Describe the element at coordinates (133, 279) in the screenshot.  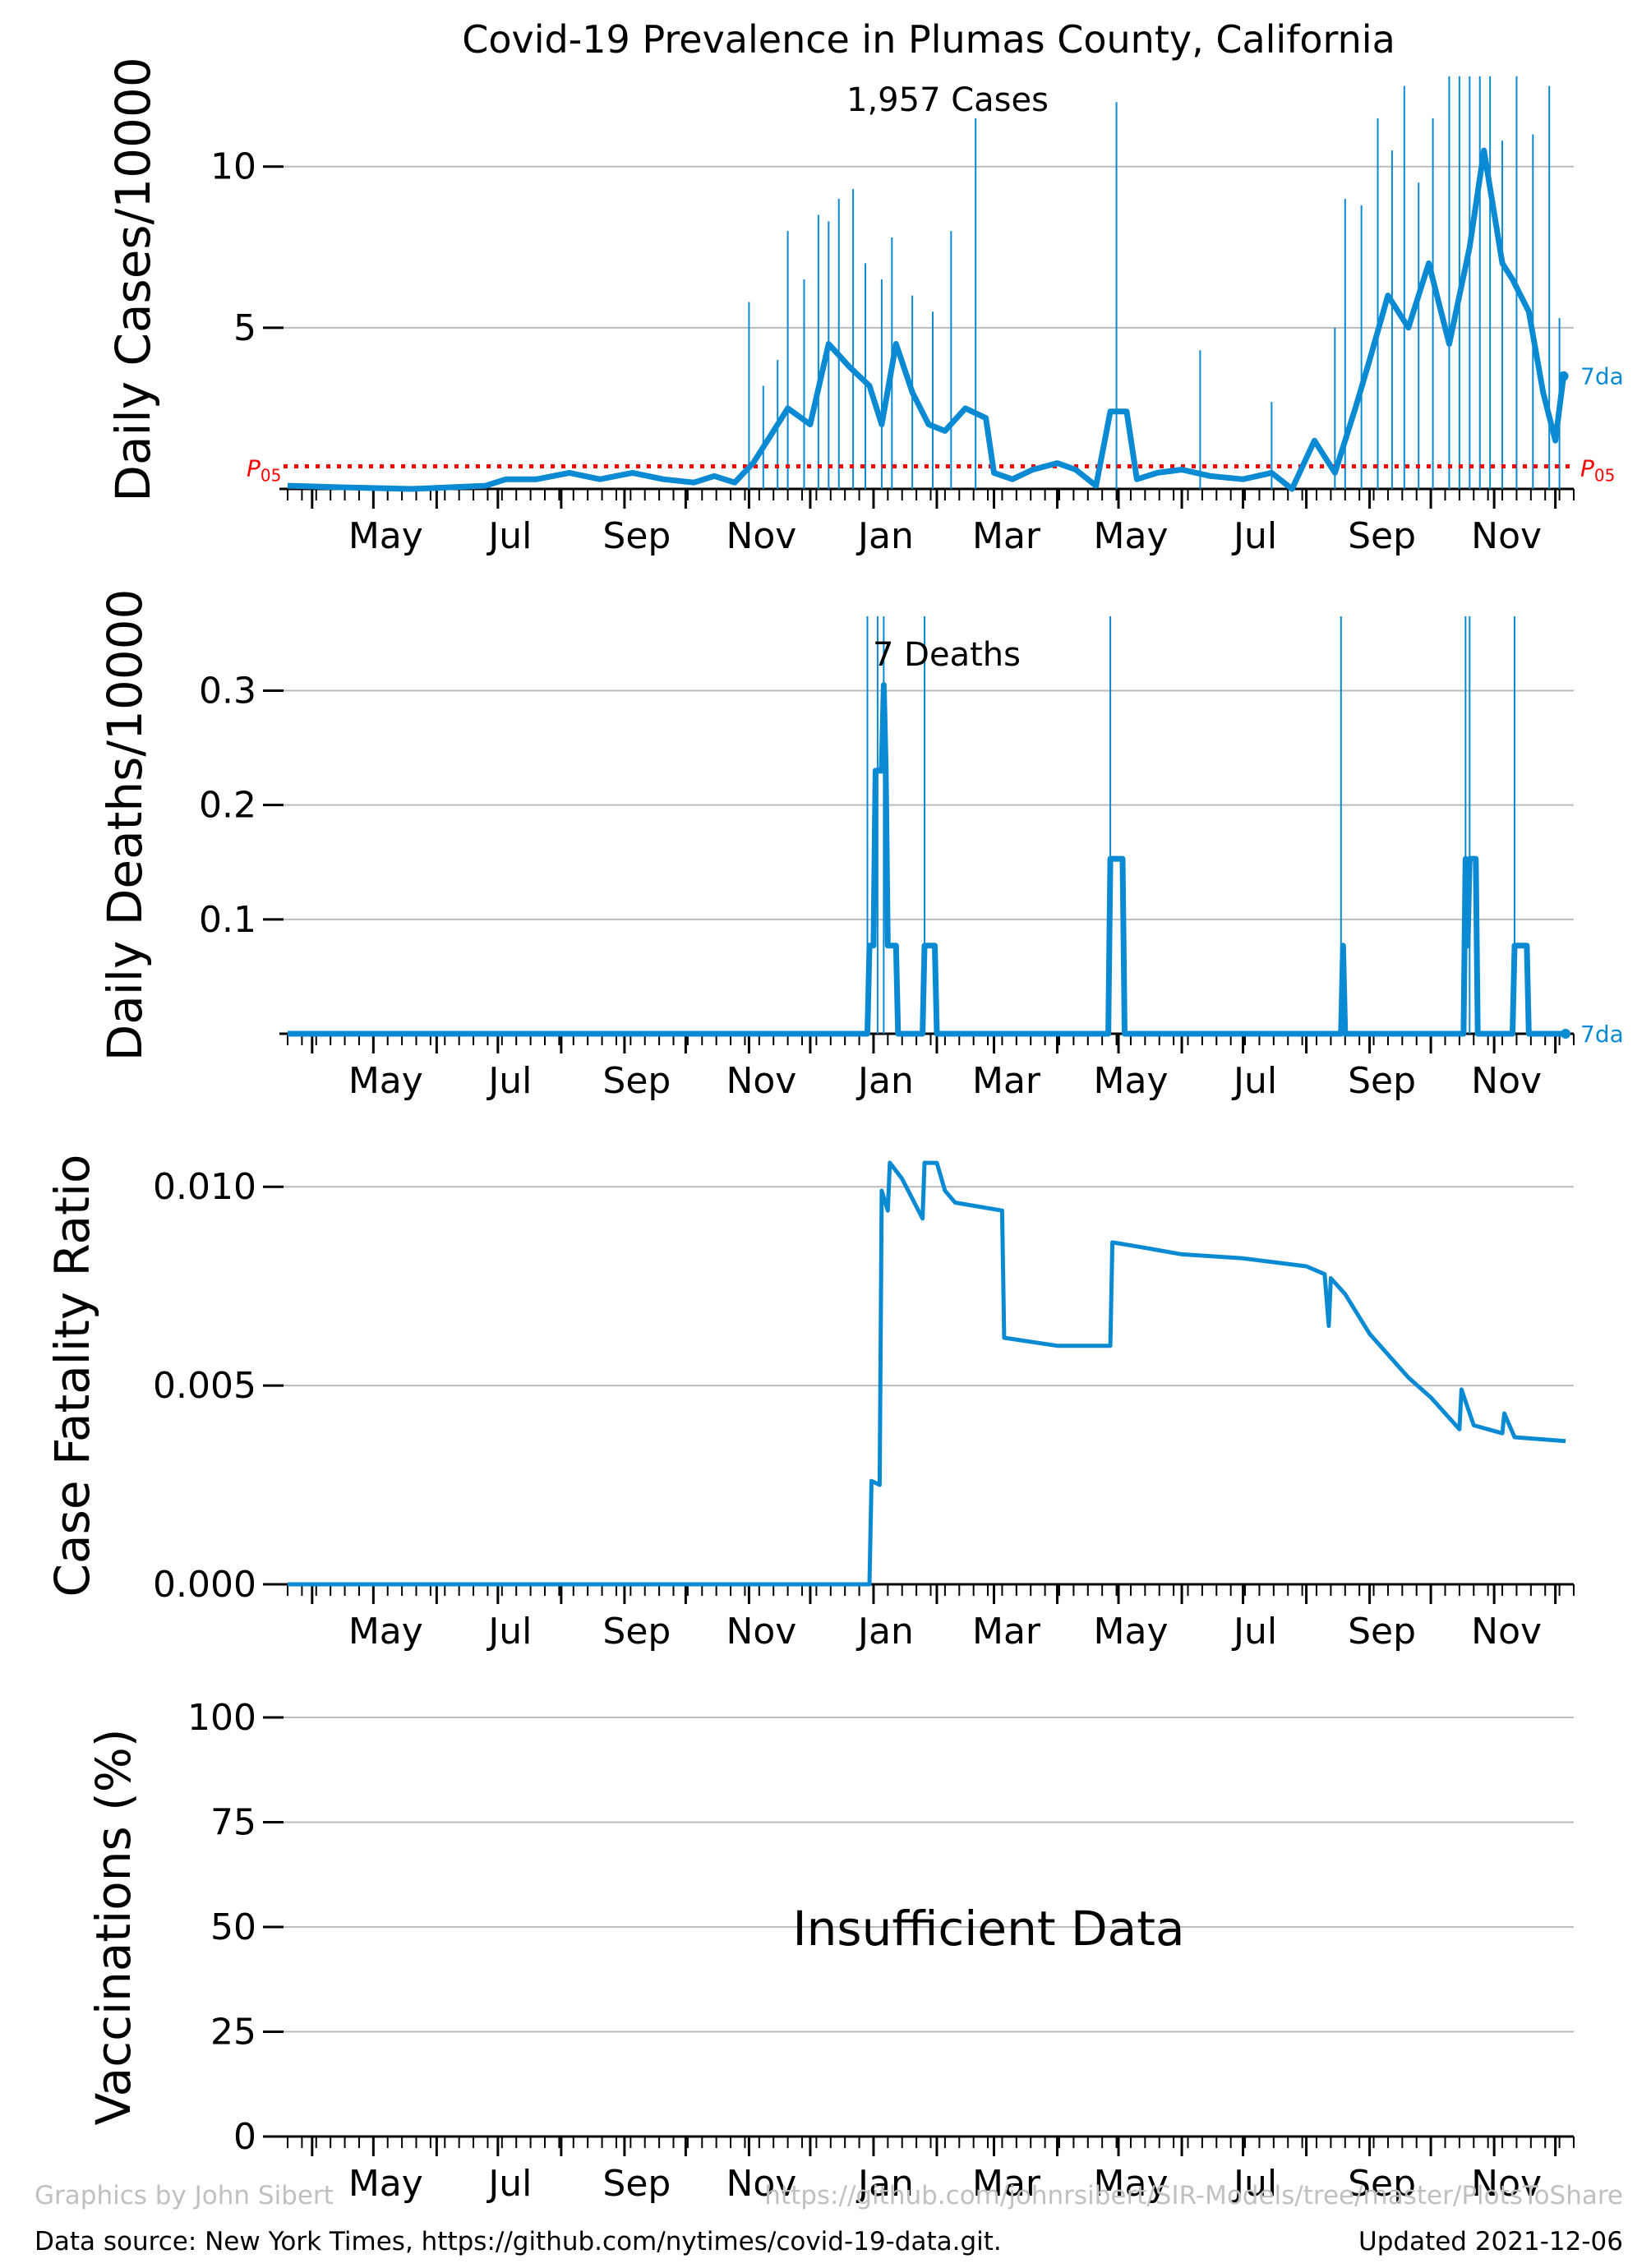
I see `y-axis-label: Daily Cases/10000` at that location.